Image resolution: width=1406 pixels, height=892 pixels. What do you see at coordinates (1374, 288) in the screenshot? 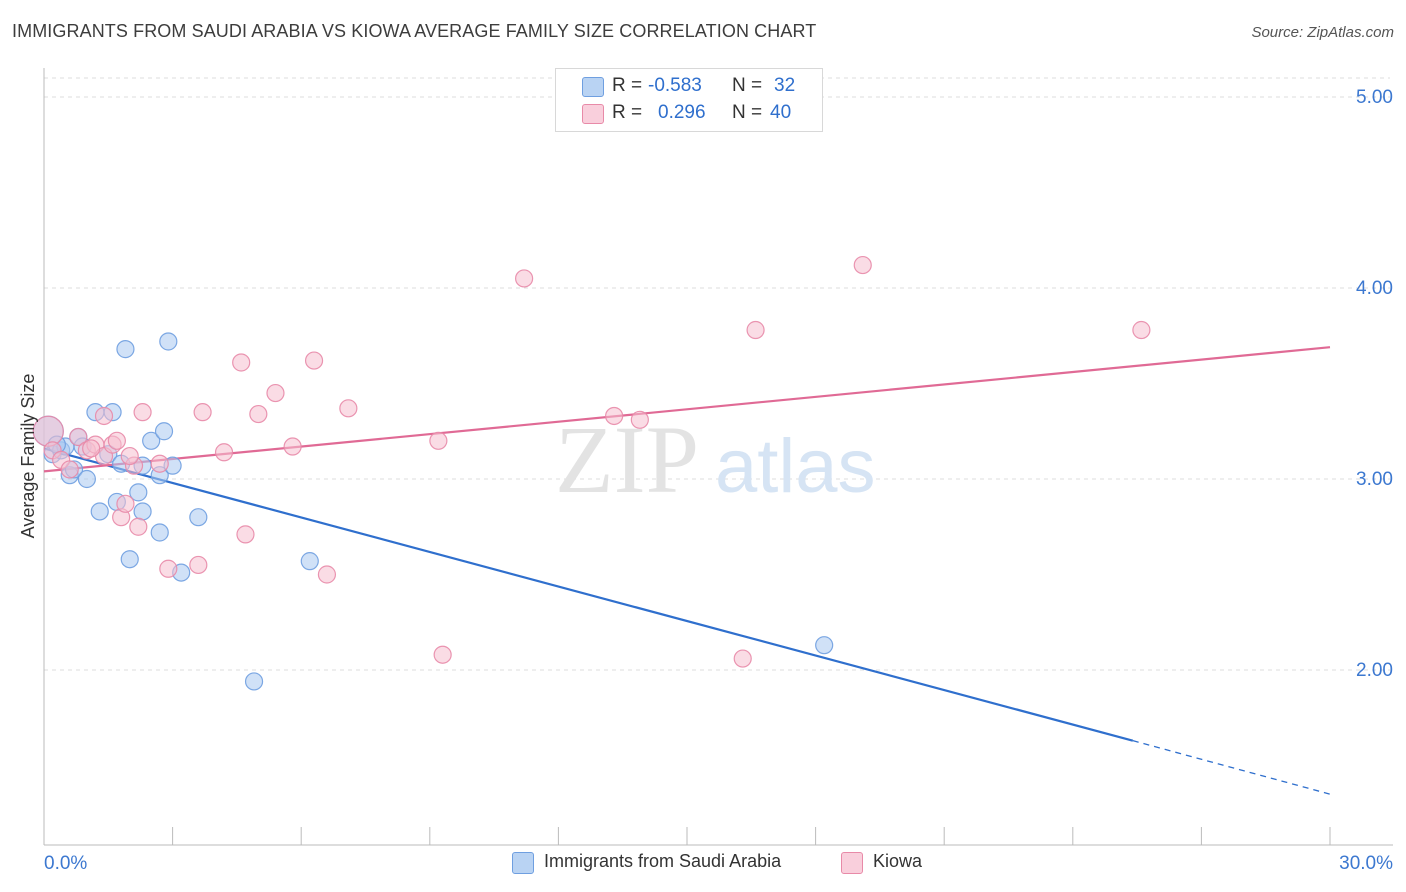
I see `y-tick-label: 4.00` at bounding box center [1374, 288].